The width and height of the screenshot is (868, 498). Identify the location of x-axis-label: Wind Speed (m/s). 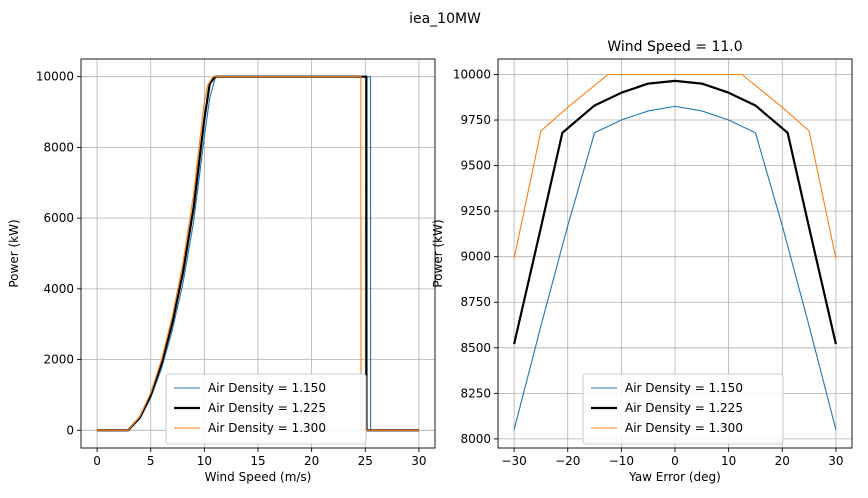
(258, 477).